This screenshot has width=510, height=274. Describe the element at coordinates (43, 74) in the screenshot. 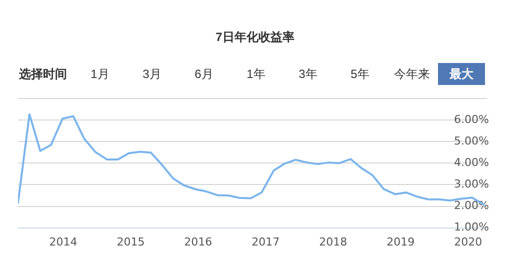

I see `text: 选择时间` at that location.